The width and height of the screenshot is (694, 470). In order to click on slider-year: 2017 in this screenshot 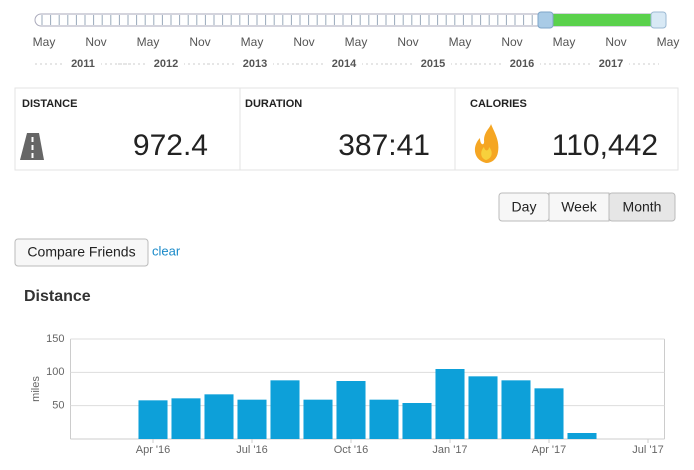, I will do `click(611, 64)`.